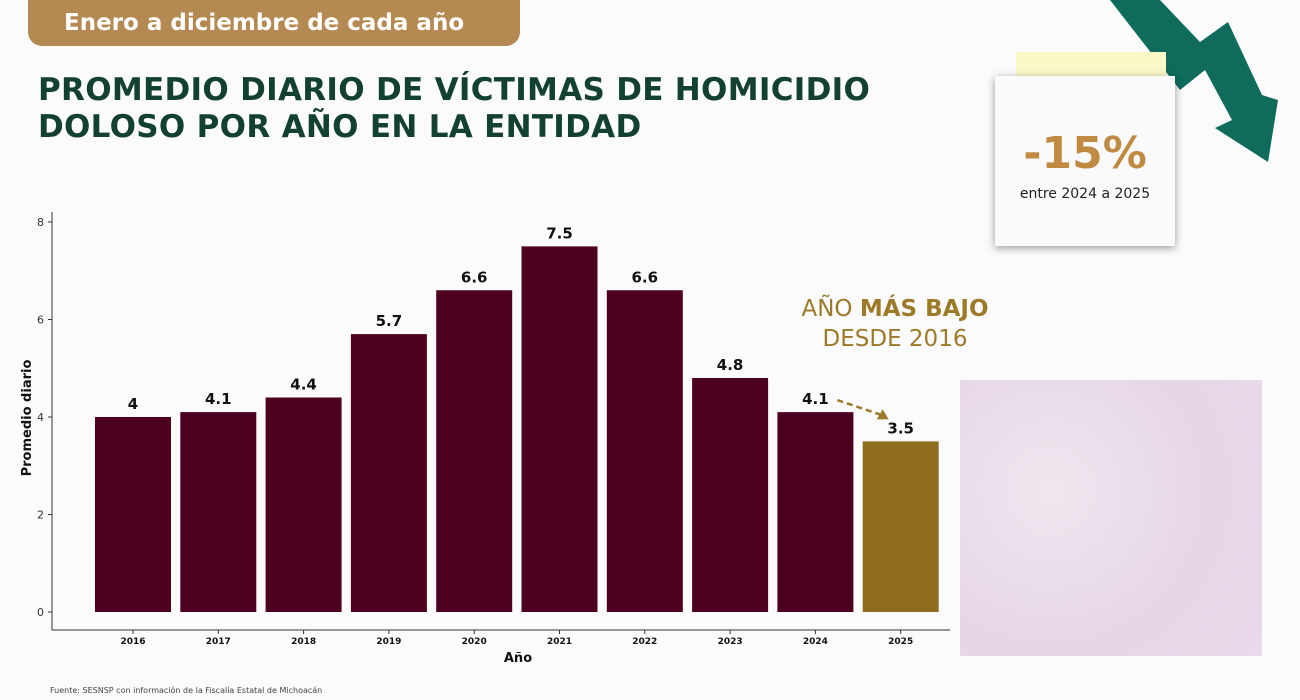  Describe the element at coordinates (1085, 153) in the screenshot. I see `change-percent: -15%` at that location.